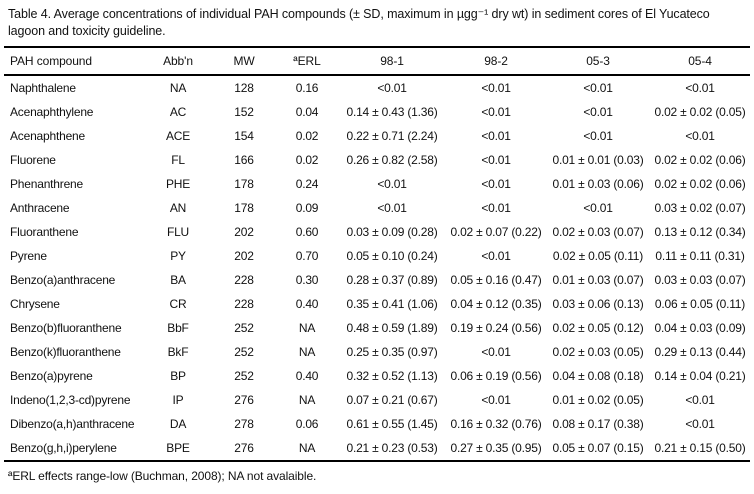 The width and height of the screenshot is (754, 494). I want to click on cell-core-98-1: 0.32 ± 0.52 (1.13), so click(392, 375).